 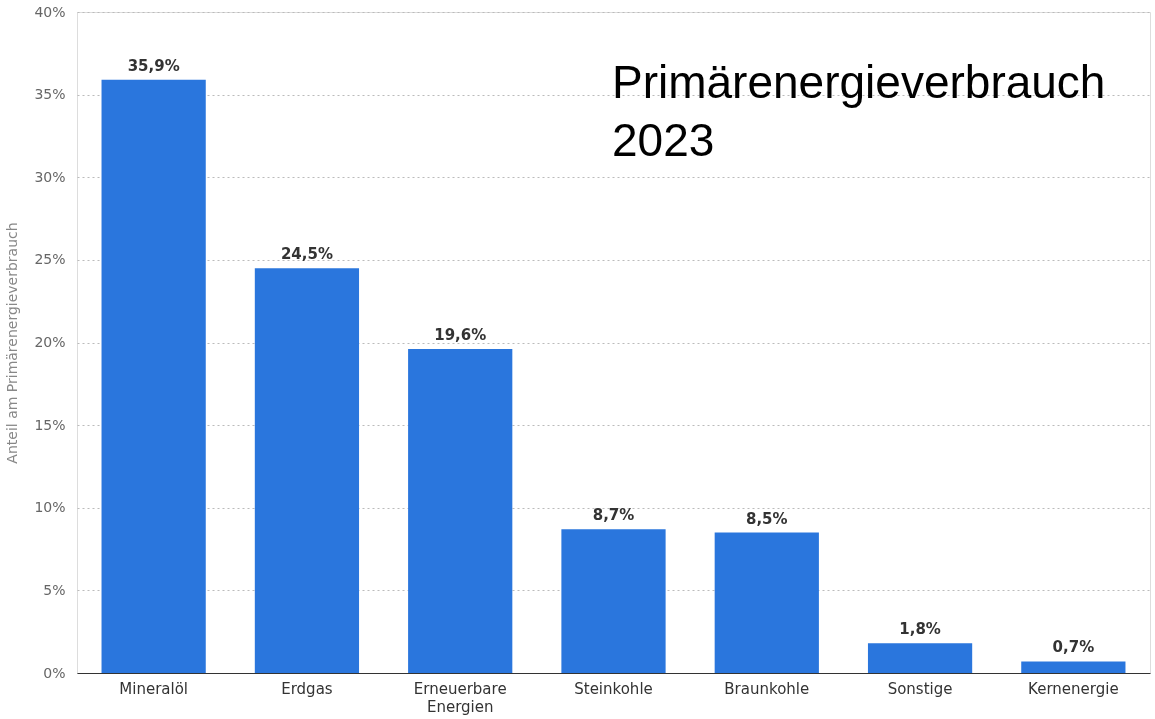 I want to click on data-label: 35,9%, so click(x=153, y=65).